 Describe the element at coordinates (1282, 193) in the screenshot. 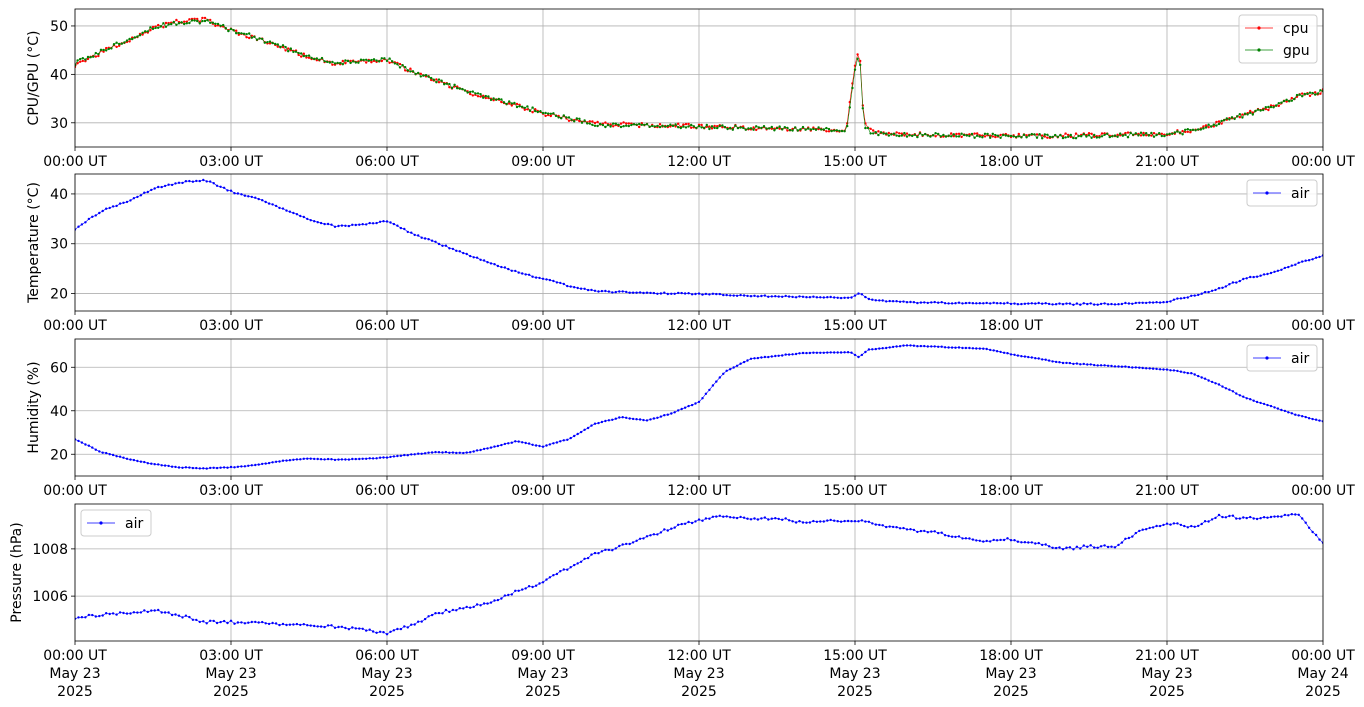

I see `legend-box` at that location.